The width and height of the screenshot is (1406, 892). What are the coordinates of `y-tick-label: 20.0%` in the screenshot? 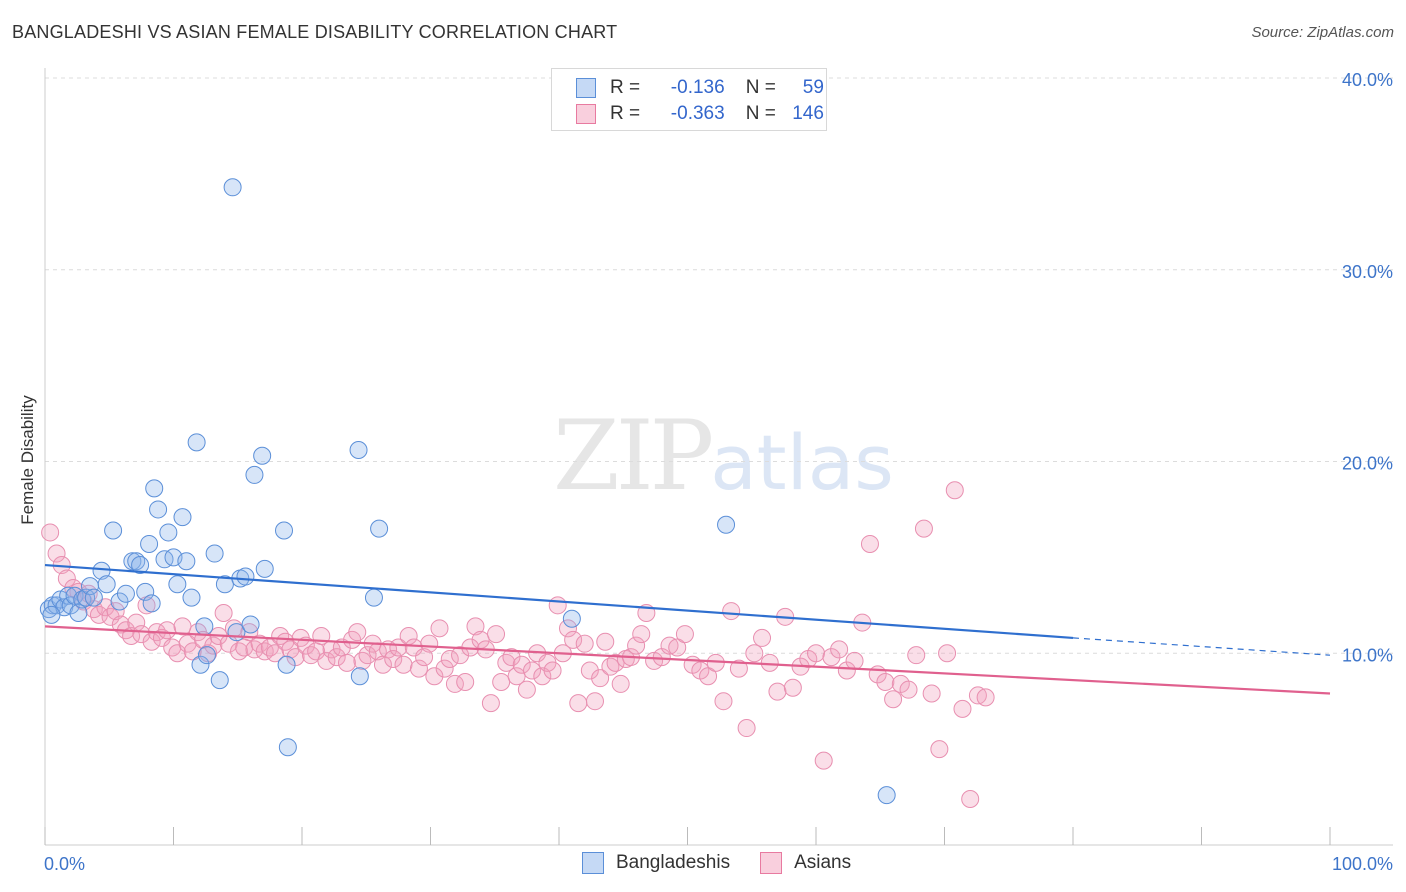 It's located at (1367, 464).